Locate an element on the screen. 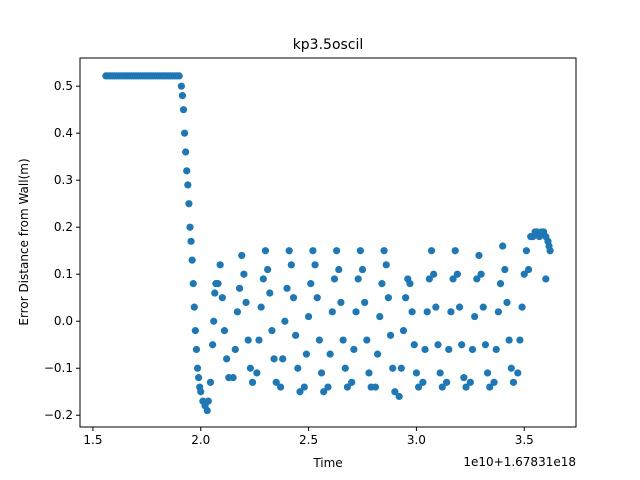 This screenshot has height=480, width=640. x-tick-label: 3.0 is located at coordinates (416, 440).